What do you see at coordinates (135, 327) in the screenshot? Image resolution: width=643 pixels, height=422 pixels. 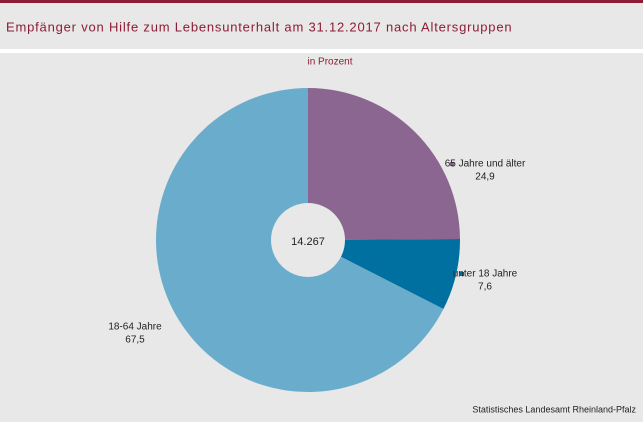 I see `slice-label: 18-64 Jahre` at bounding box center [135, 327].